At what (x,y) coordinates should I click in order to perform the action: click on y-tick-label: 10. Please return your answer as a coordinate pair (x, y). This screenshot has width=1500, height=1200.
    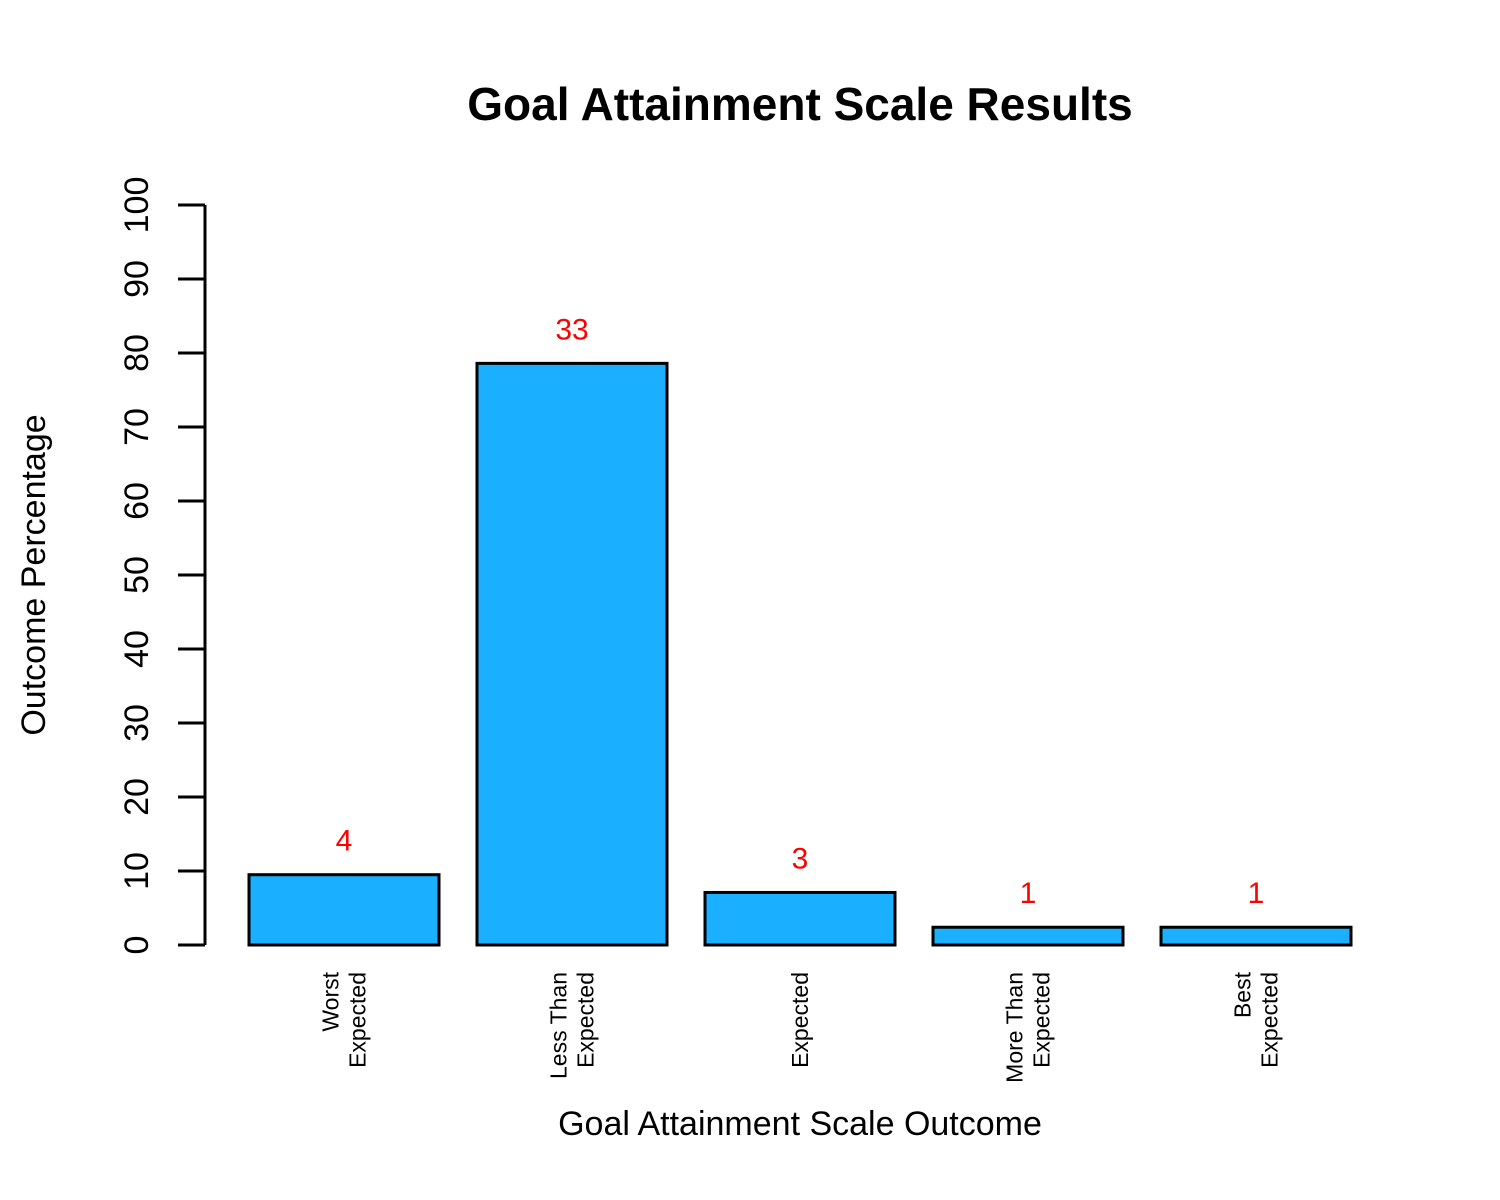
    Looking at the image, I should click on (137, 871).